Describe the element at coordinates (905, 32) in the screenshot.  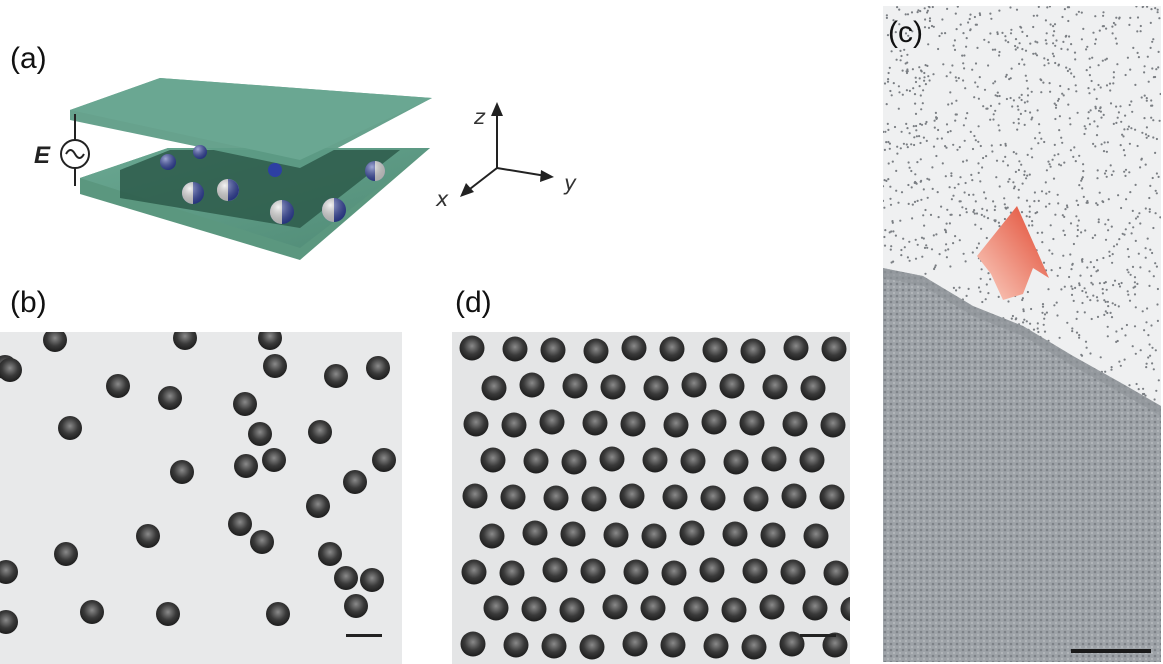
I see `panel-c-label: (c)` at that location.